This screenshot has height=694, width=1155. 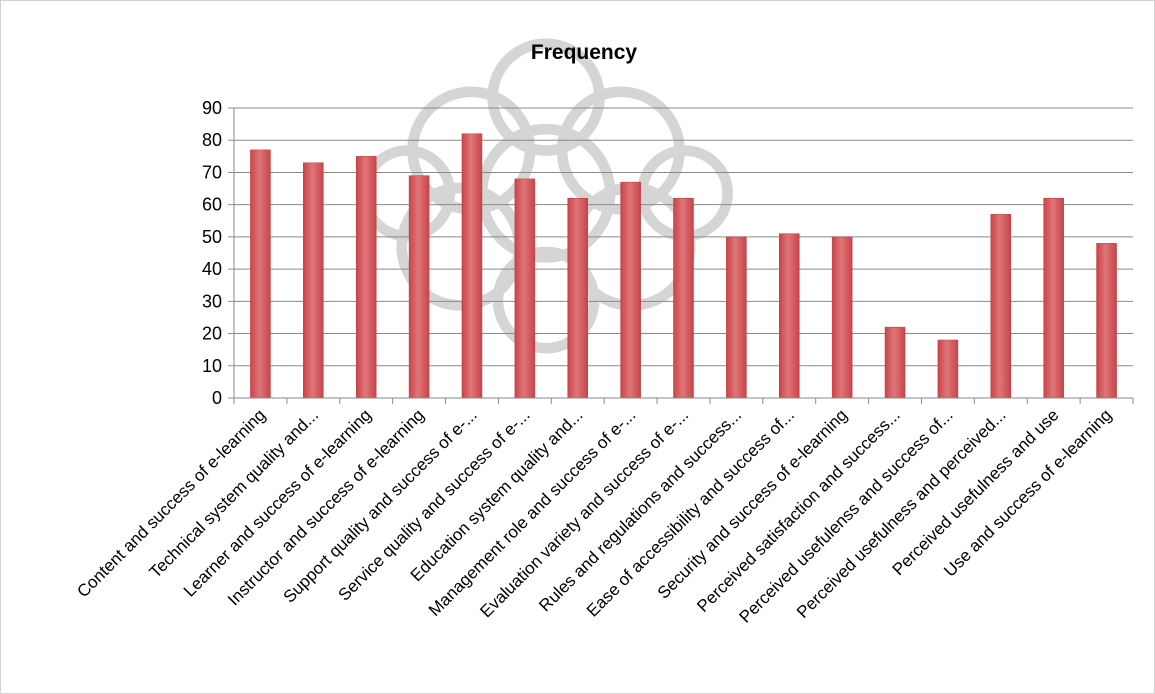 What do you see at coordinates (277, 502) in the screenshot?
I see `x-tick-label: Learner and success of e-learning` at bounding box center [277, 502].